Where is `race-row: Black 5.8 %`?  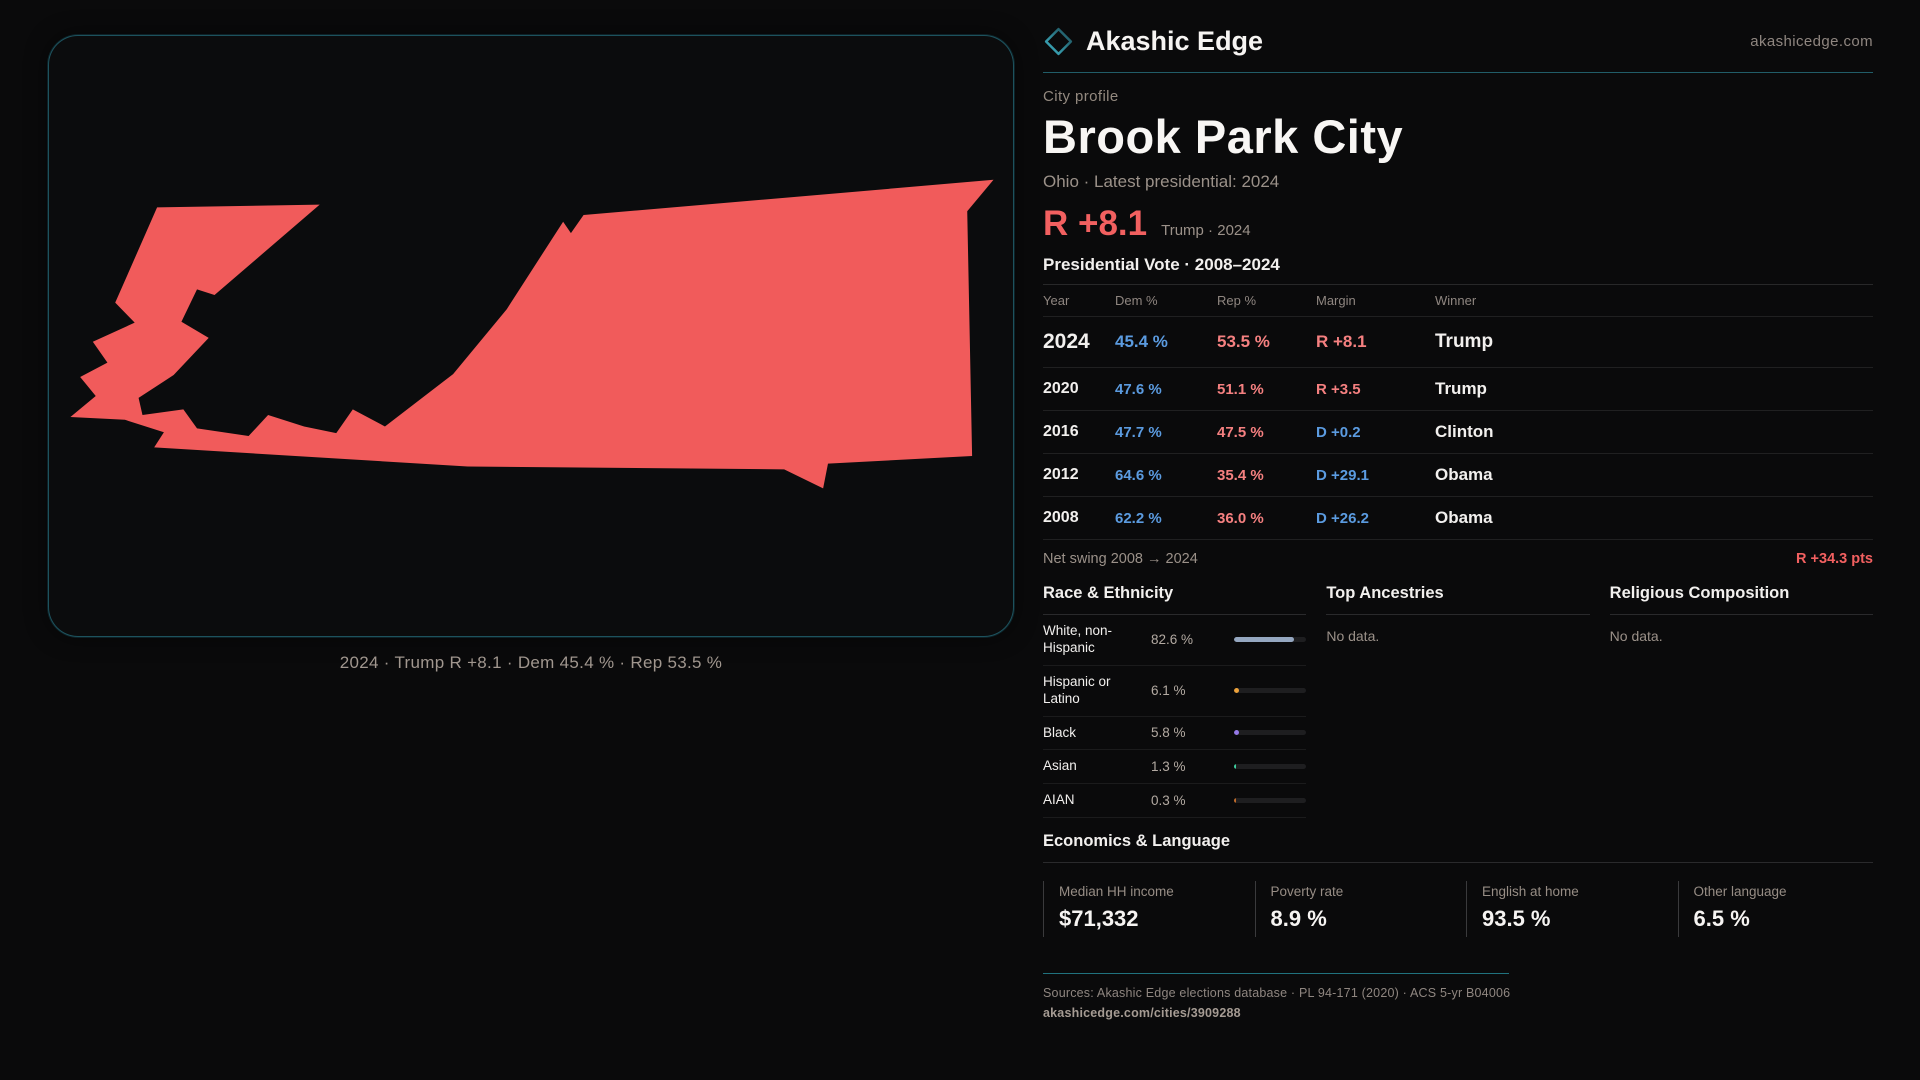
race-row: Black 5.8 % is located at coordinates (1175, 734).